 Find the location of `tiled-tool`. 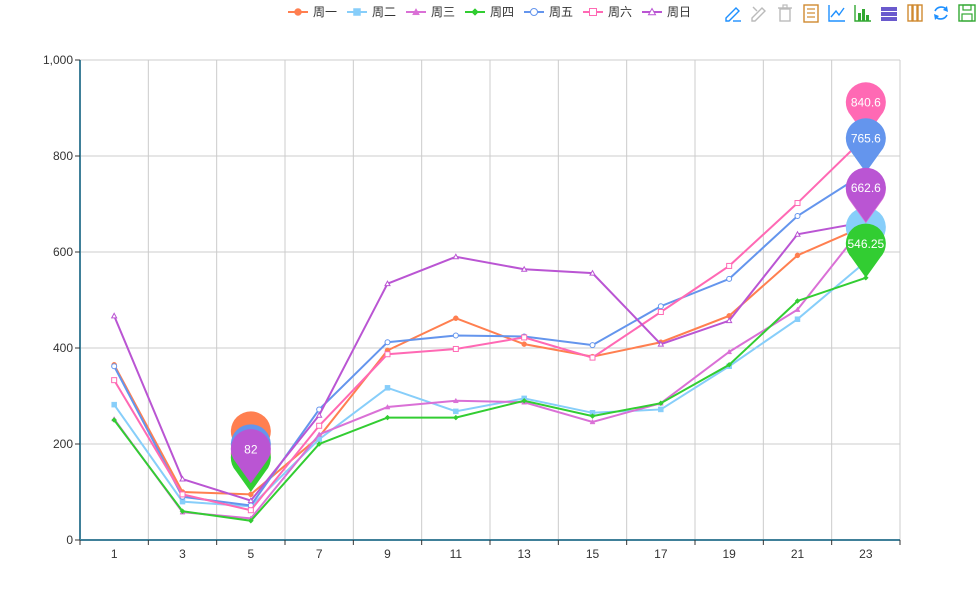

tiled-tool is located at coordinates (915, 12).